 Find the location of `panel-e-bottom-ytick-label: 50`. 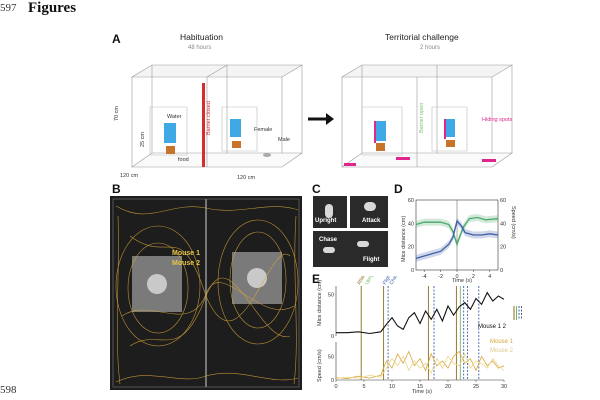

panel-e-bottom-ytick-label: 50 is located at coordinates (331, 357).